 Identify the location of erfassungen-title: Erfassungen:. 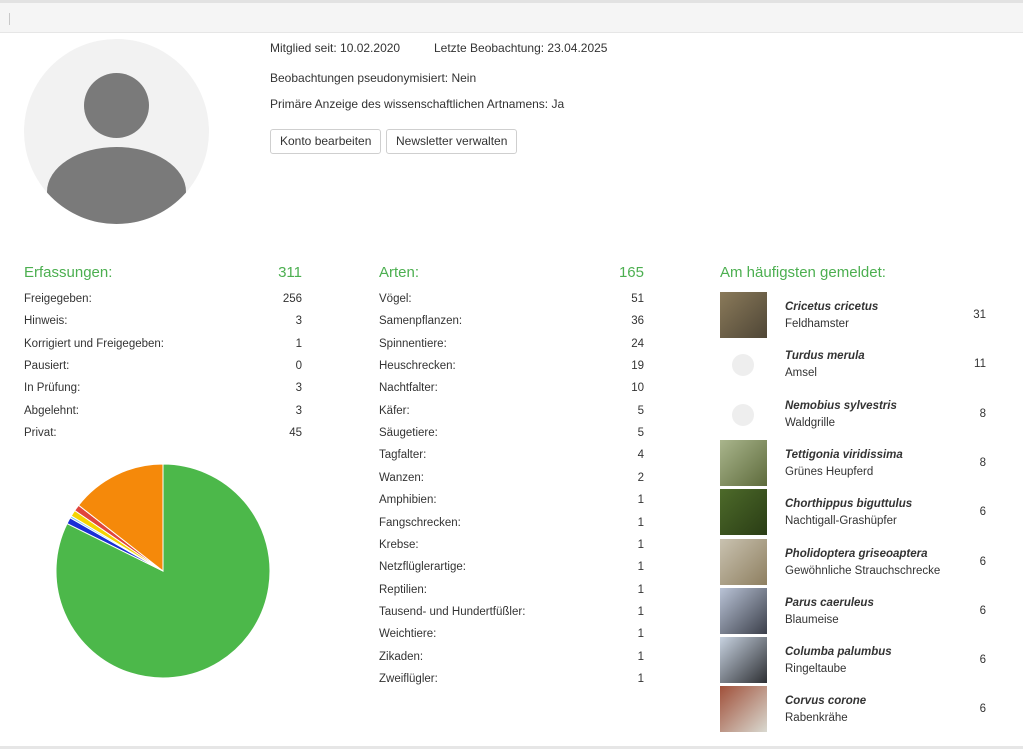
(68, 272).